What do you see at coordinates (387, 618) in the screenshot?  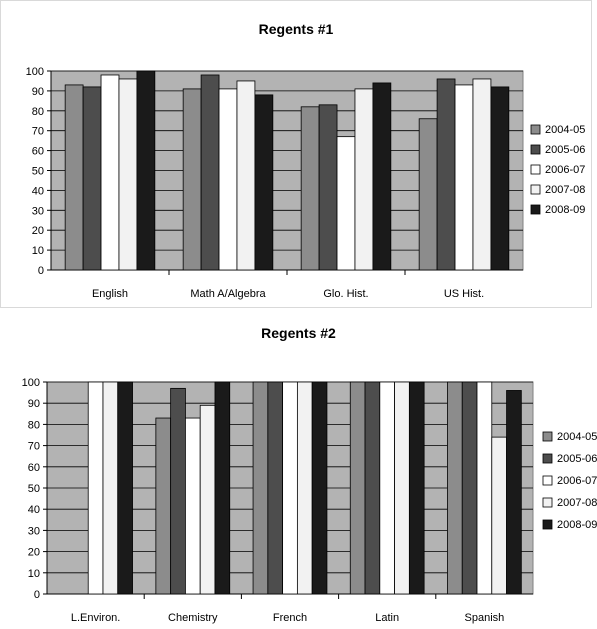 I see `x-tick-label: Latin` at bounding box center [387, 618].